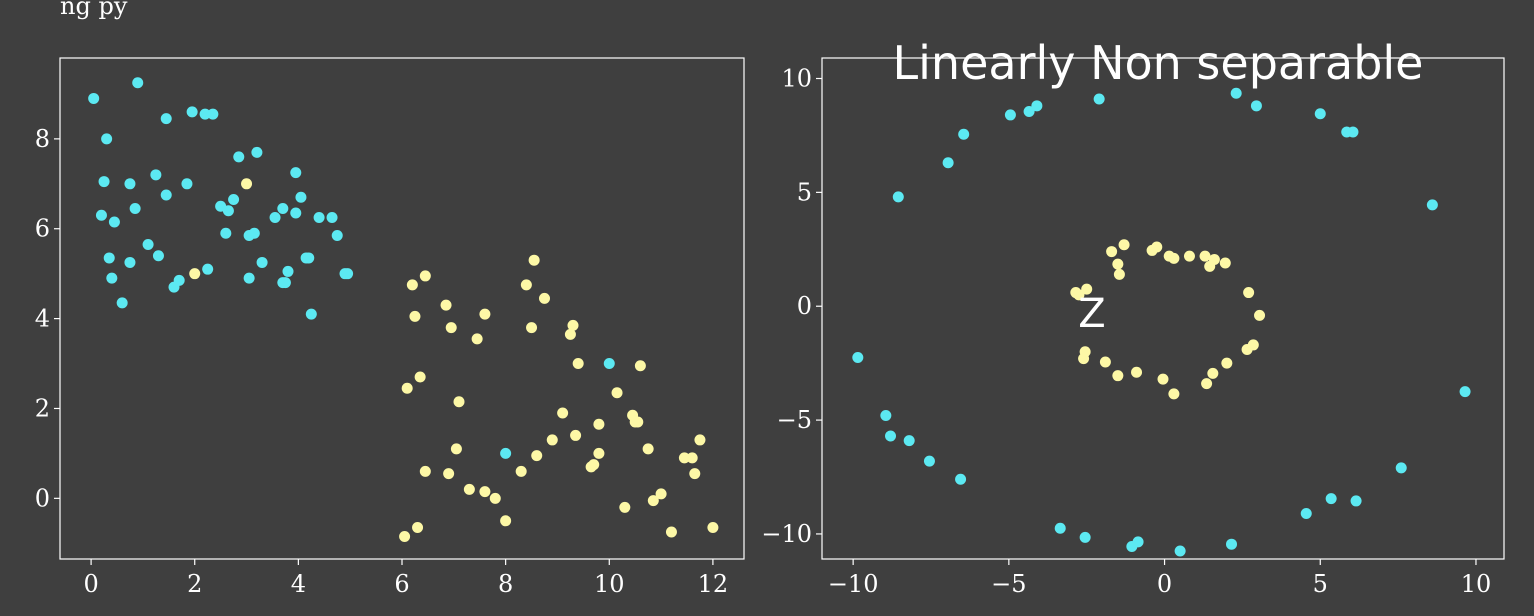 The width and height of the screenshot is (1534, 616). I want to click on right-x-tick-label: −10, so click(853, 584).